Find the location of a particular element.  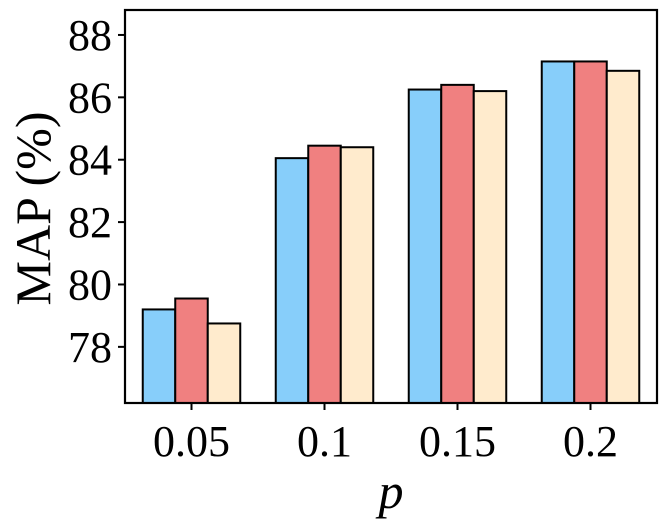

bar-0.05-series-1 is located at coordinates (159, 356).